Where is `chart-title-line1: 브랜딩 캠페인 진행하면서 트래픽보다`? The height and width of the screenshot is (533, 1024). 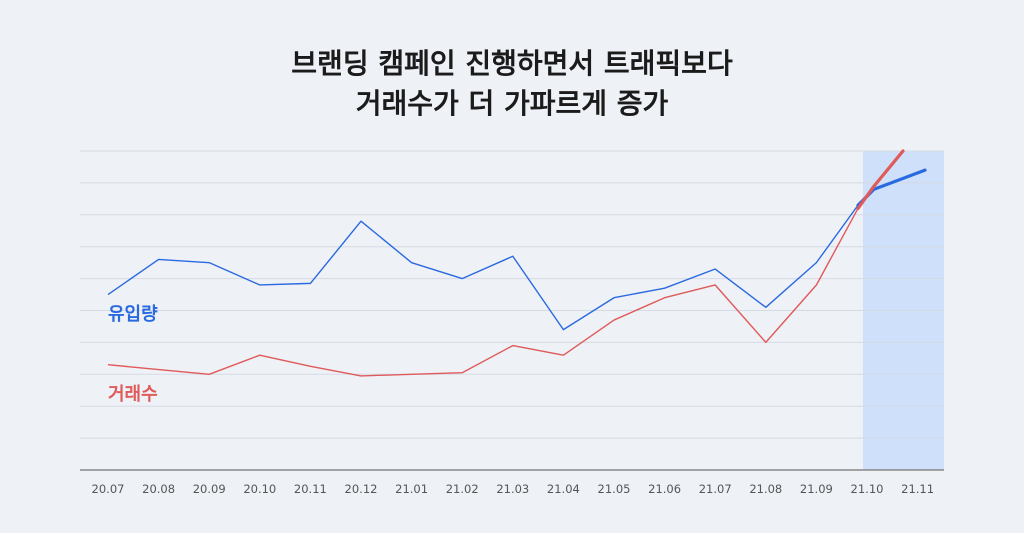
chart-title-line1: 브랜딩 캠페인 진행하면서 트래픽보다 is located at coordinates (512, 63).